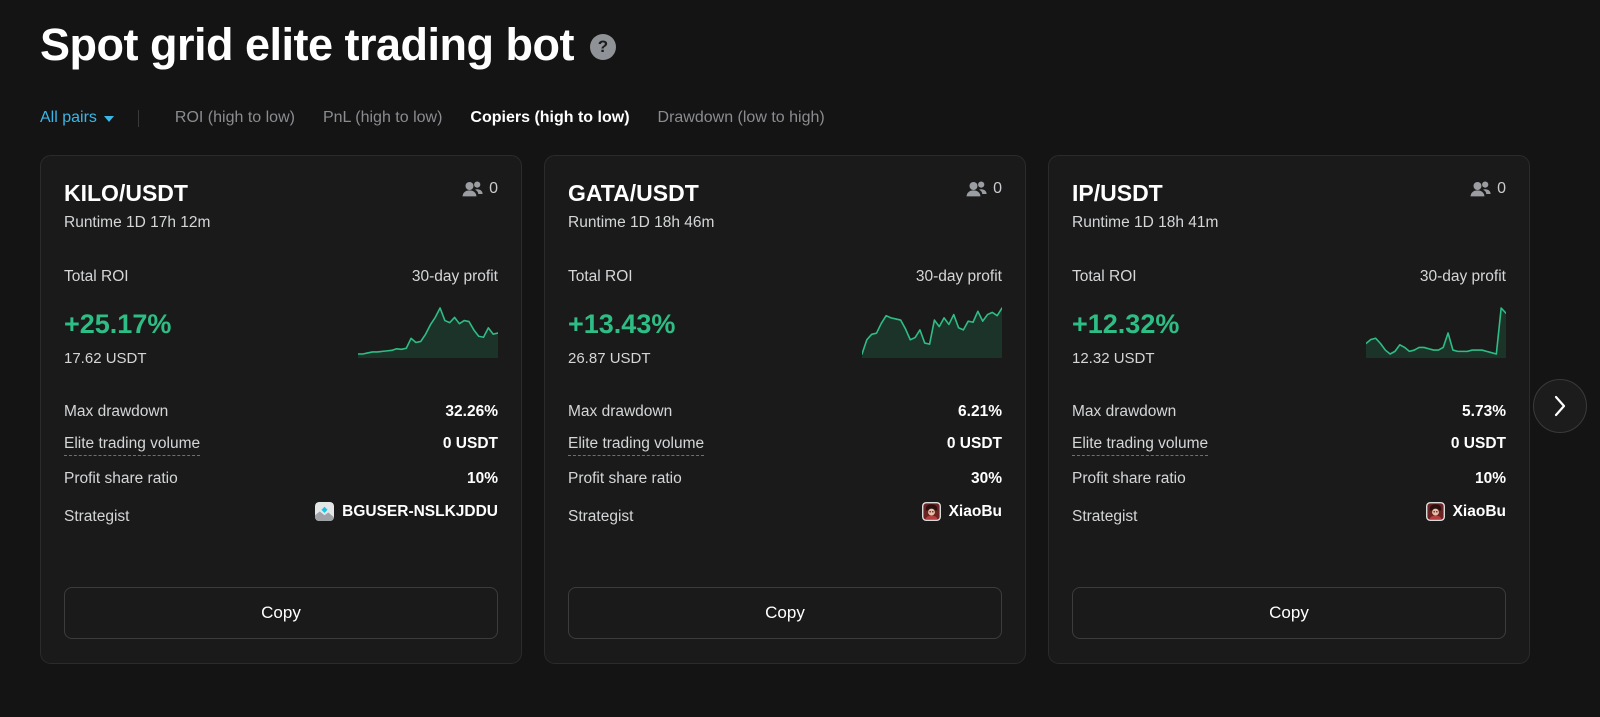 This screenshot has height=717, width=1600. What do you see at coordinates (126, 193) in the screenshot?
I see `trading-pair-name: KILO/USDT` at bounding box center [126, 193].